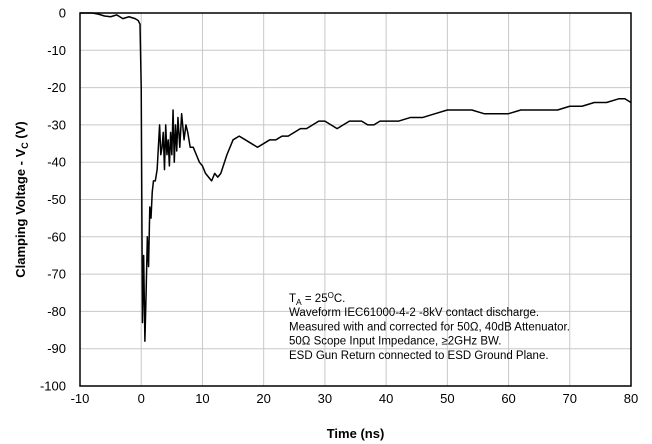 This screenshot has height=444, width=652. What do you see at coordinates (56, 87) in the screenshot?
I see `y-tick-label: -20` at bounding box center [56, 87].